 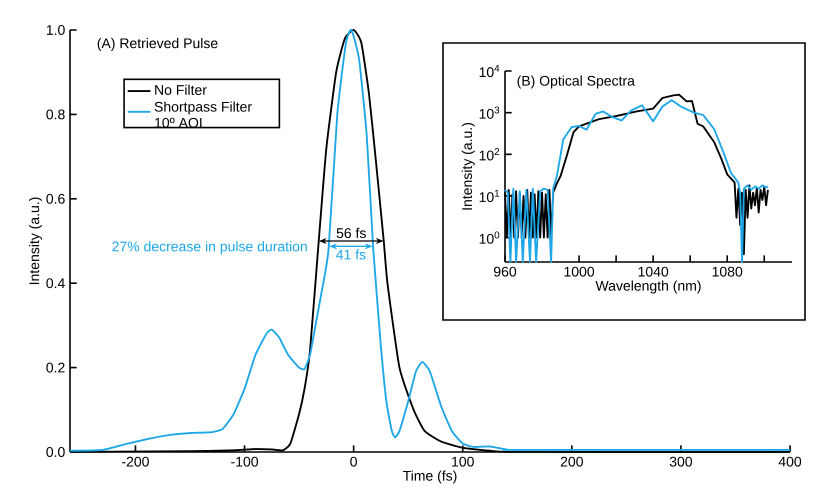 What do you see at coordinates (55, 283) in the screenshot?
I see `y-tick-label: 0.4` at bounding box center [55, 283].